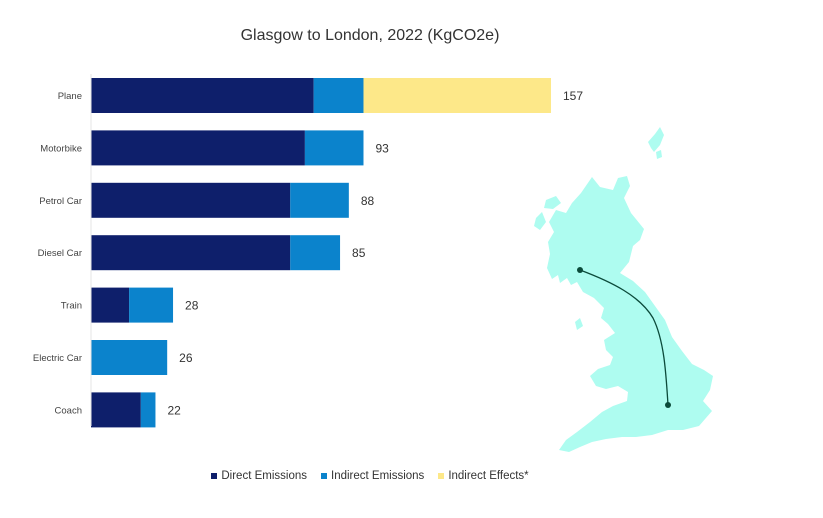  I want to click on total-label: 157, so click(573, 96).